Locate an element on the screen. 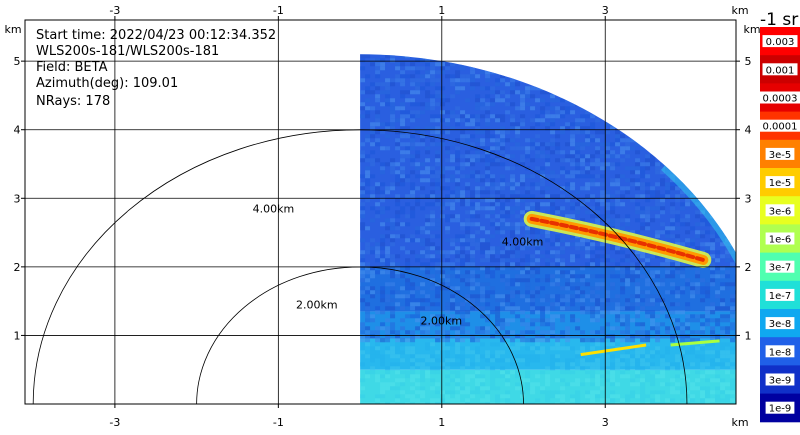  colorbar-label: 0.0003 is located at coordinates (780, 99).